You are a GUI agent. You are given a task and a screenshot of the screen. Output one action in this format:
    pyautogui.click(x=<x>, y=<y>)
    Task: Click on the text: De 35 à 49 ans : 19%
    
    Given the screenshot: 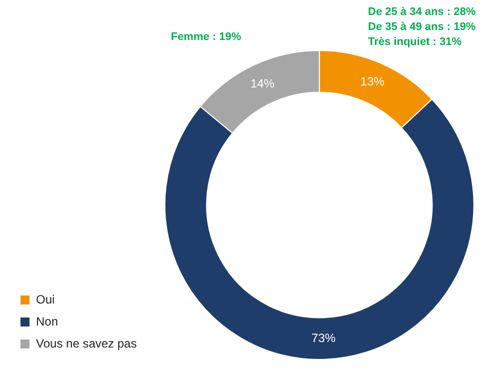 What is the action you would take?
    pyautogui.click(x=422, y=27)
    